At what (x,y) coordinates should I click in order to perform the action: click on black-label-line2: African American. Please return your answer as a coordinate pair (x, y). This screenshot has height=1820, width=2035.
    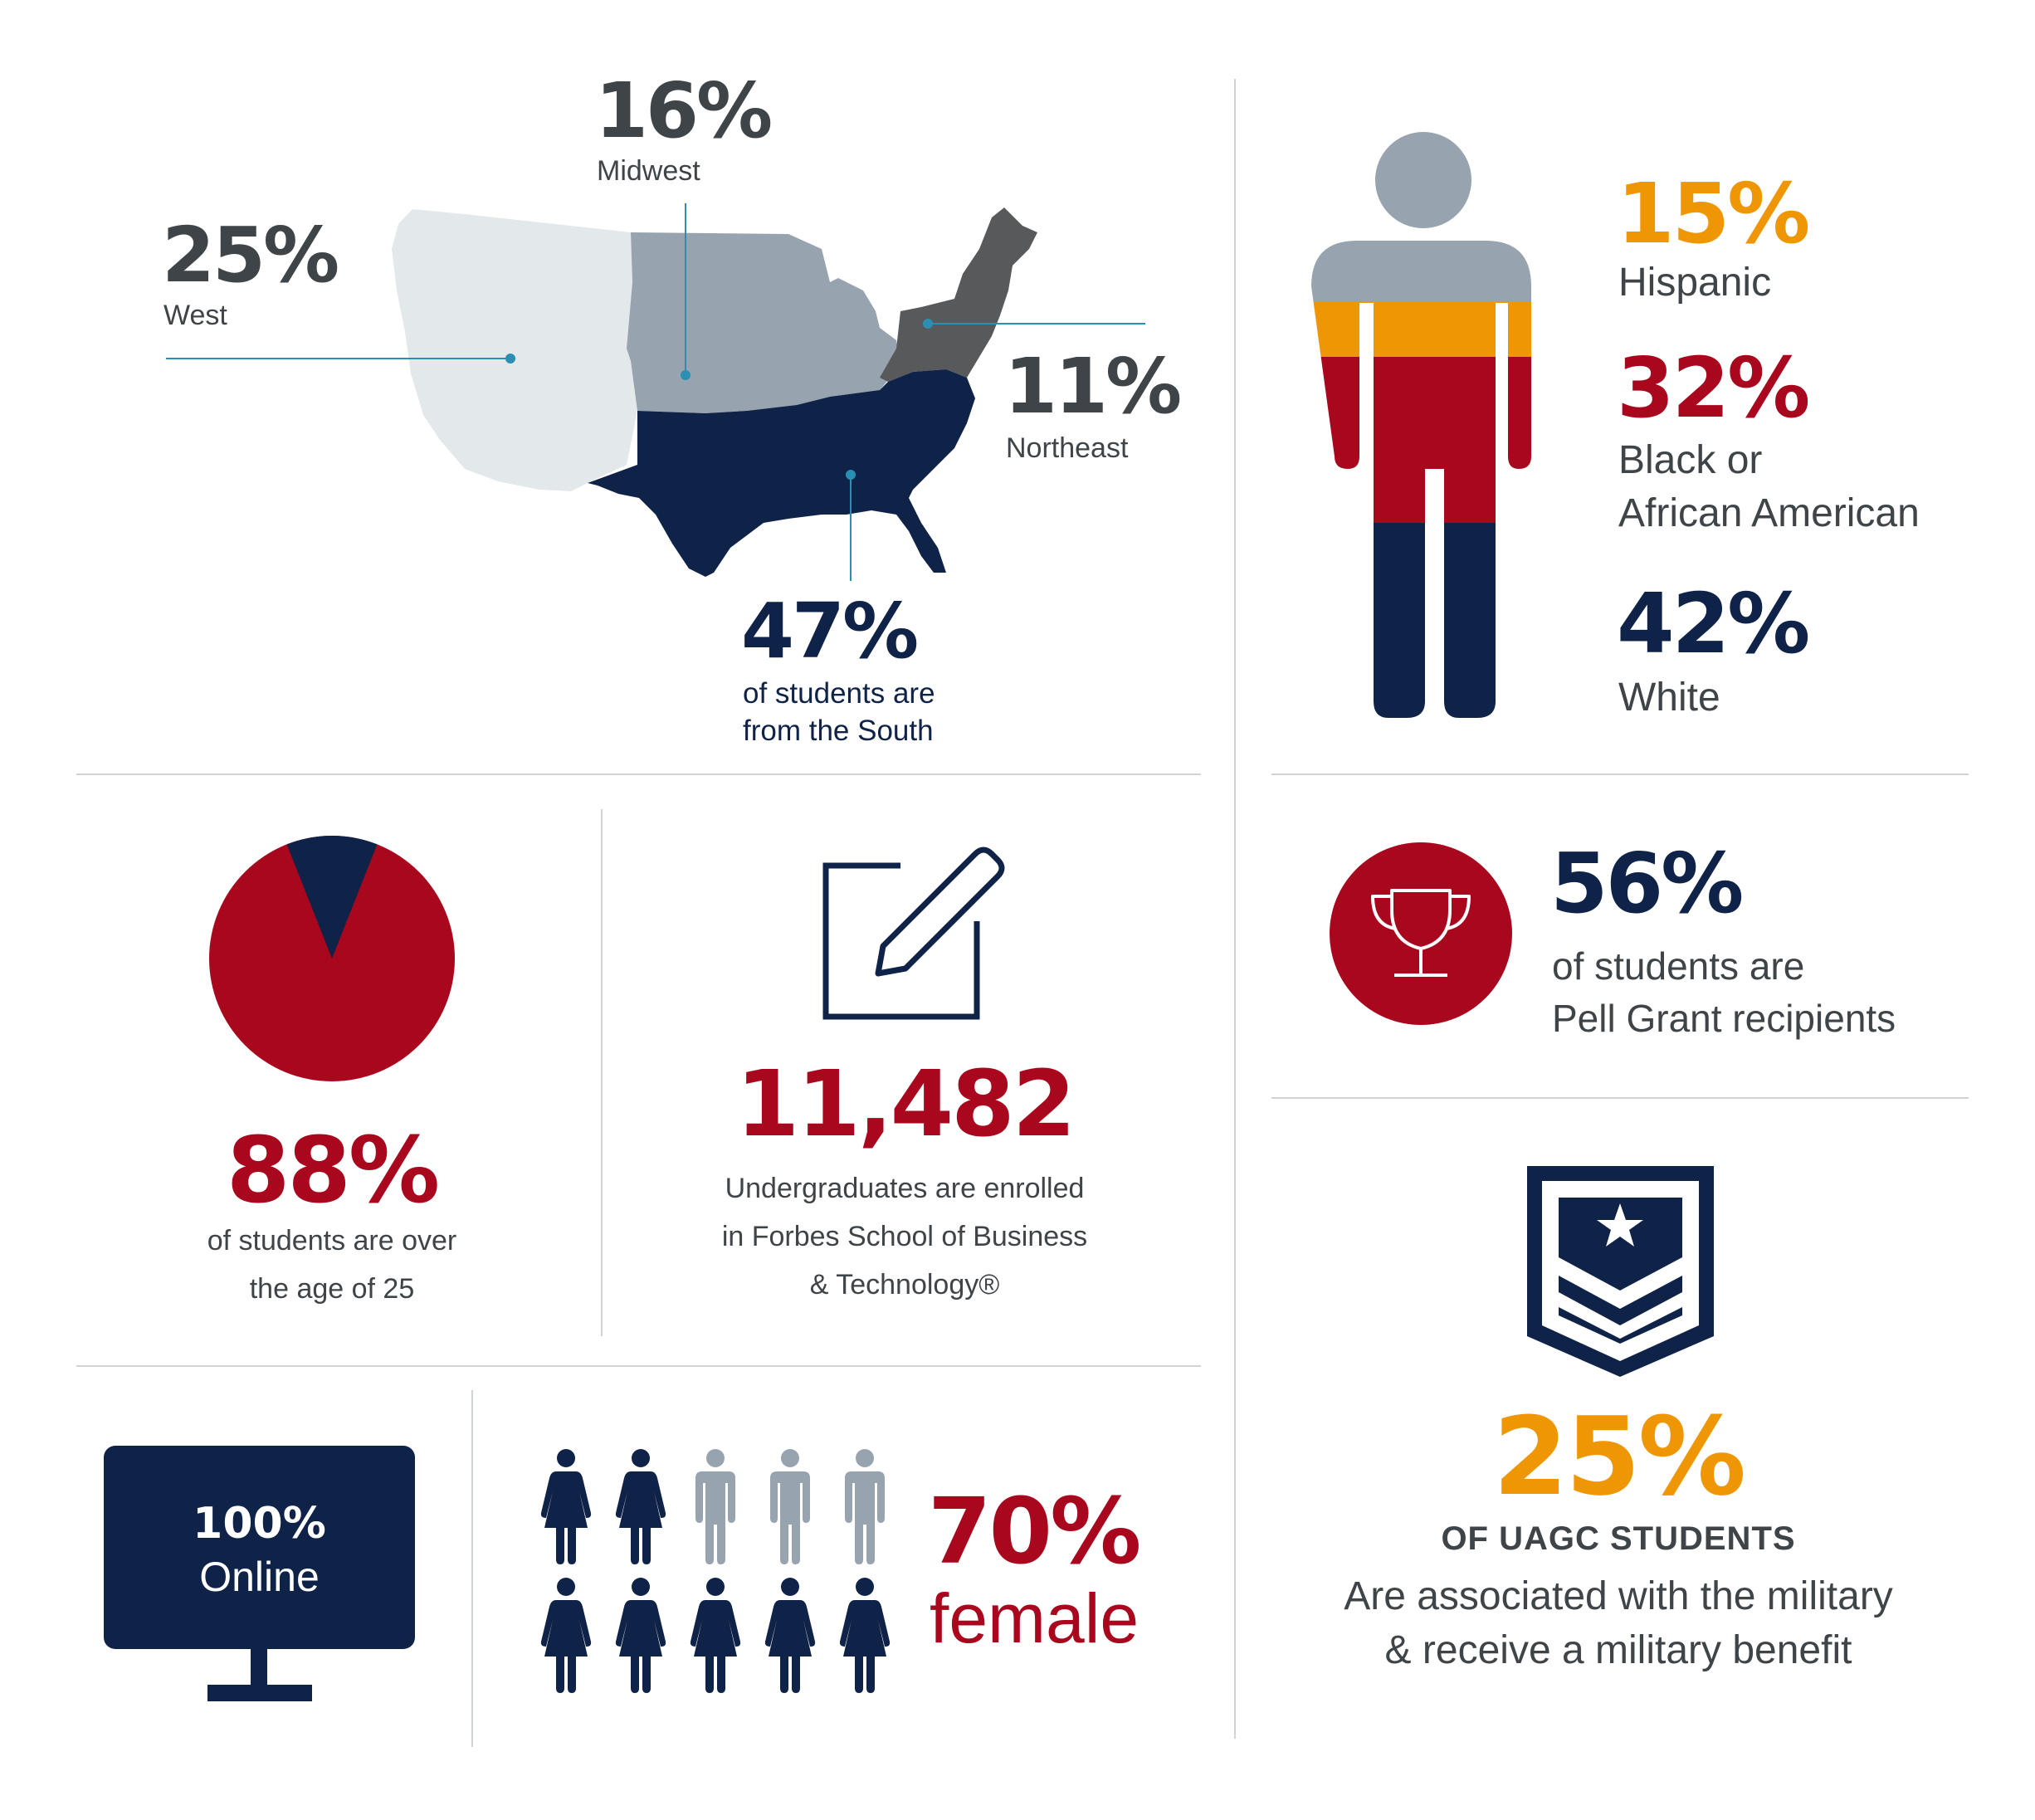
    Looking at the image, I should click on (1769, 513).